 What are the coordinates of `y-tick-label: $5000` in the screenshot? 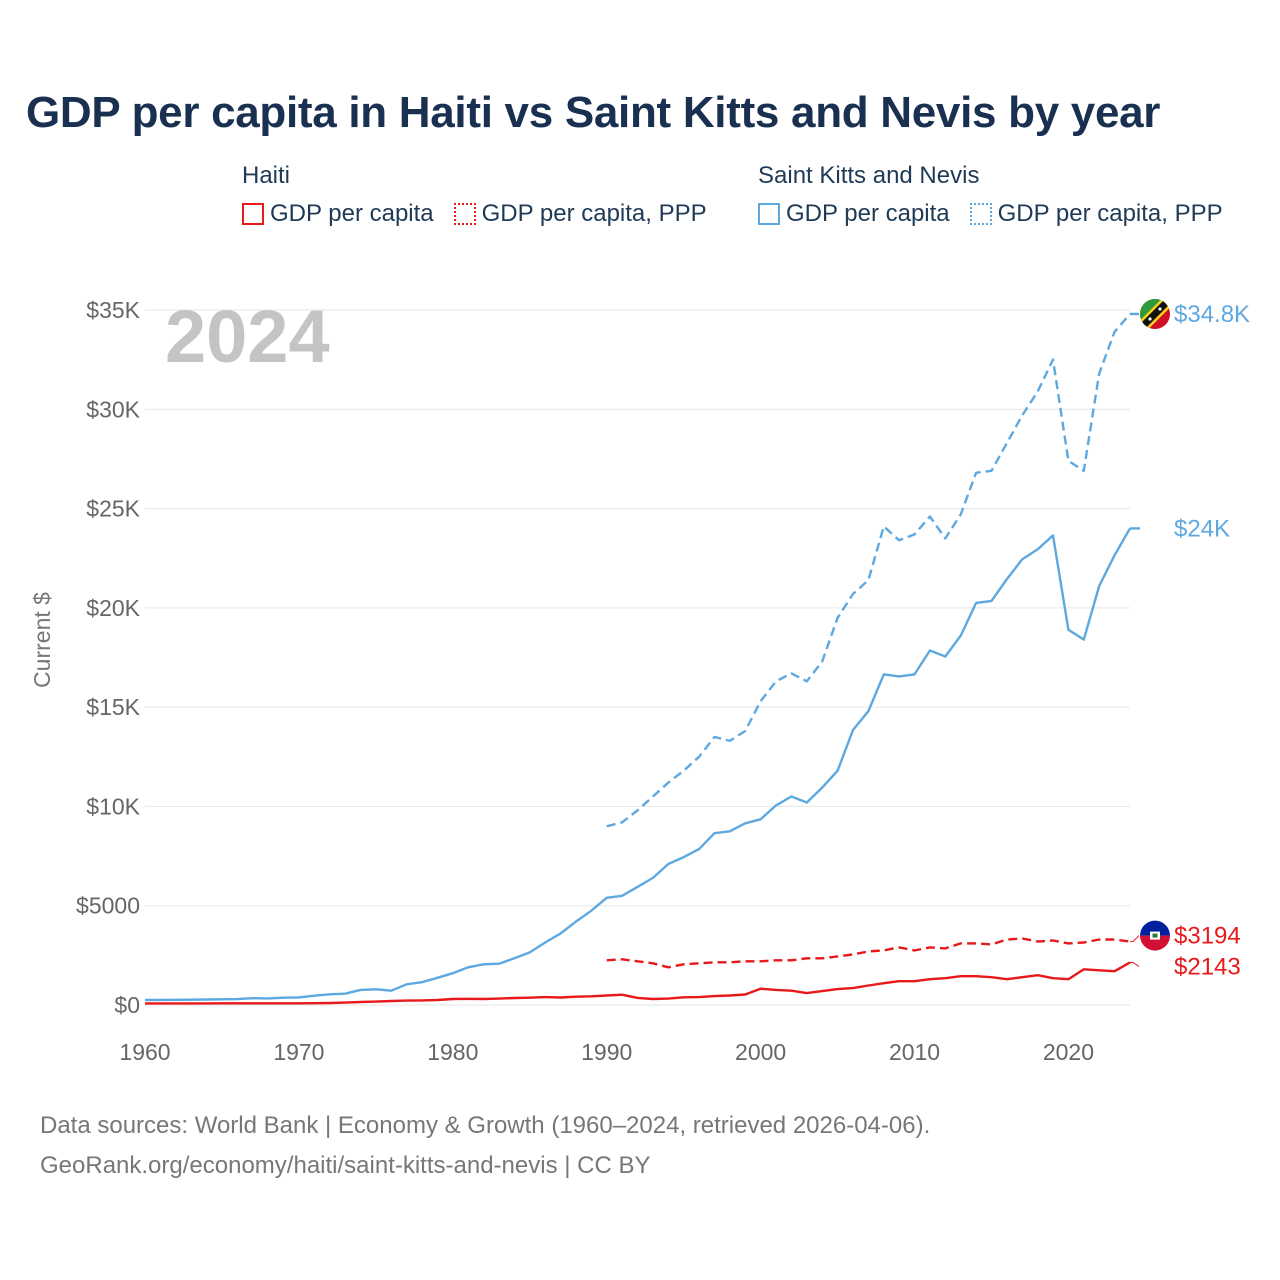 It's located at (108, 906).